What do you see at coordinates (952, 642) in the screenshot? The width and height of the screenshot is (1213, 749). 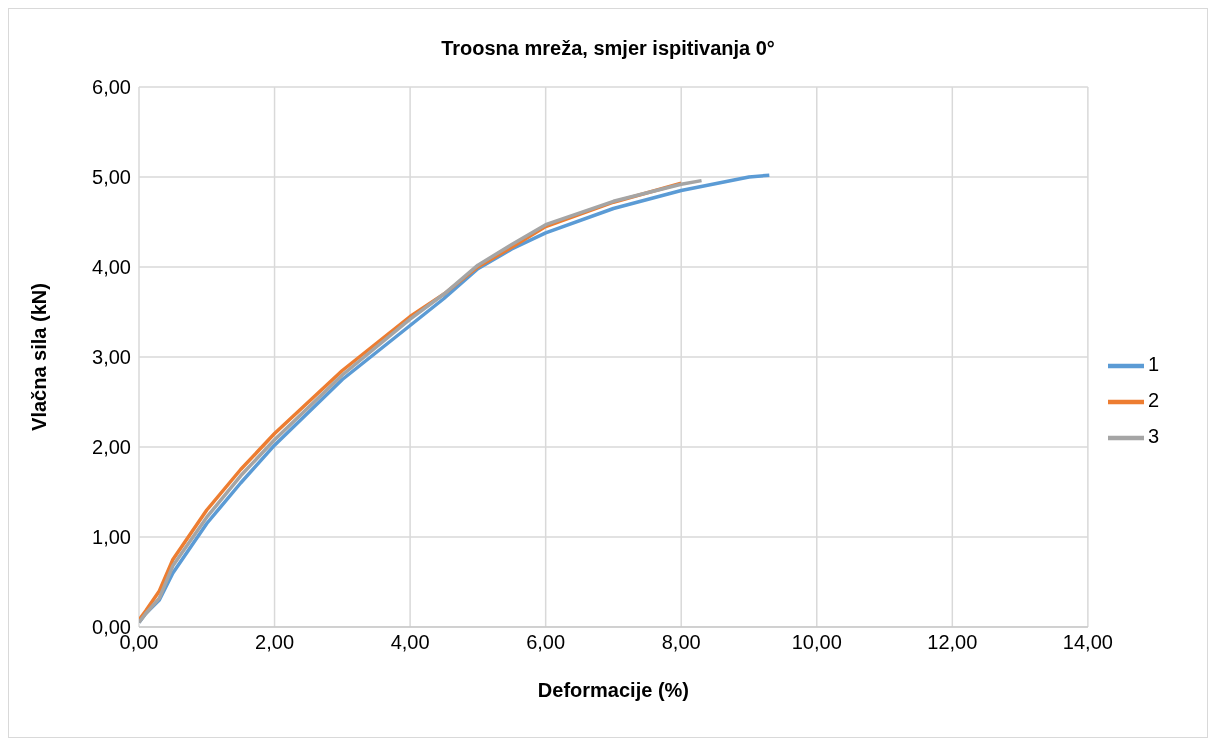 I see `x-tick-label: 12,00` at bounding box center [952, 642].